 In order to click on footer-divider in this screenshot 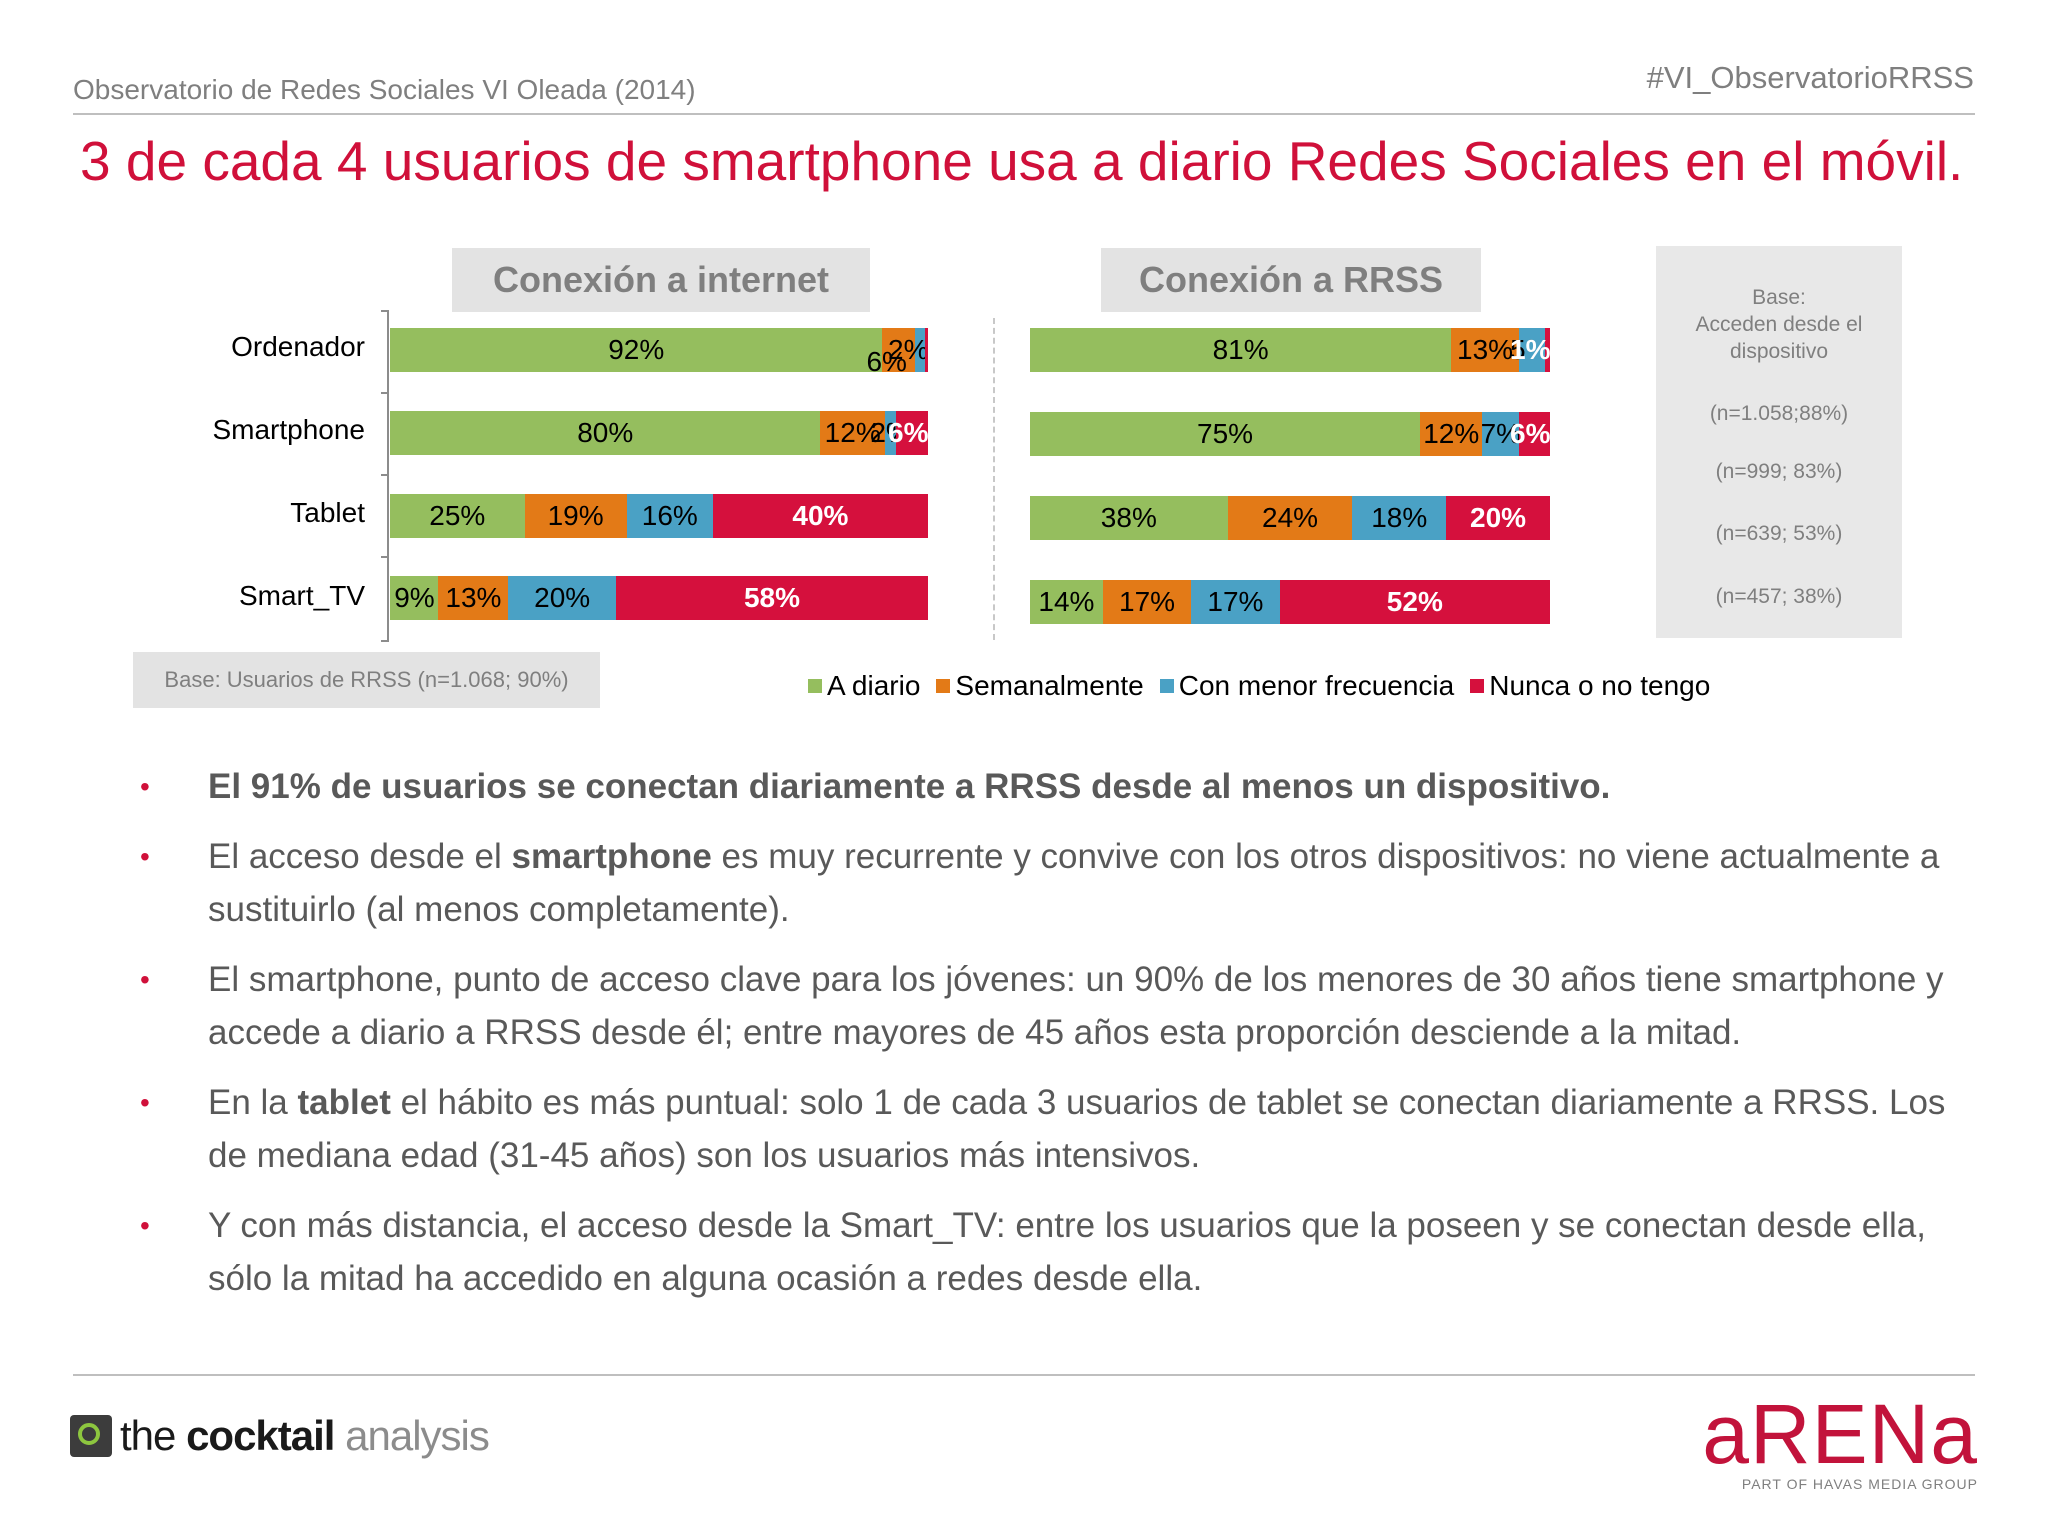, I will do `click(1024, 1375)`.